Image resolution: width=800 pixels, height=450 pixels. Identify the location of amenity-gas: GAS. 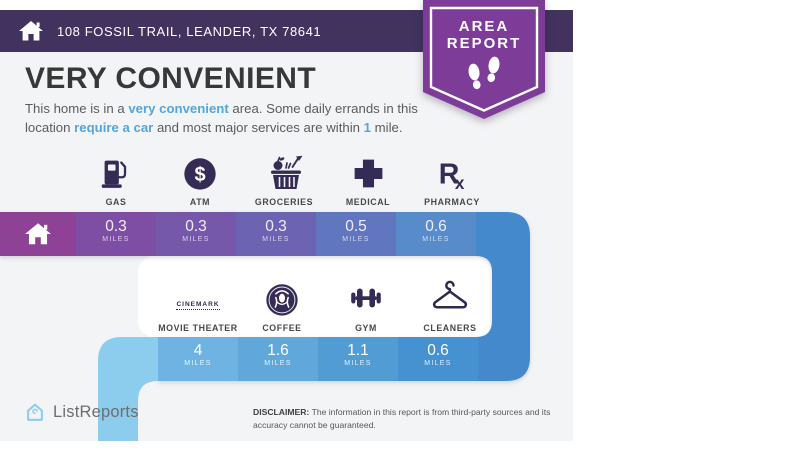
(116, 178).